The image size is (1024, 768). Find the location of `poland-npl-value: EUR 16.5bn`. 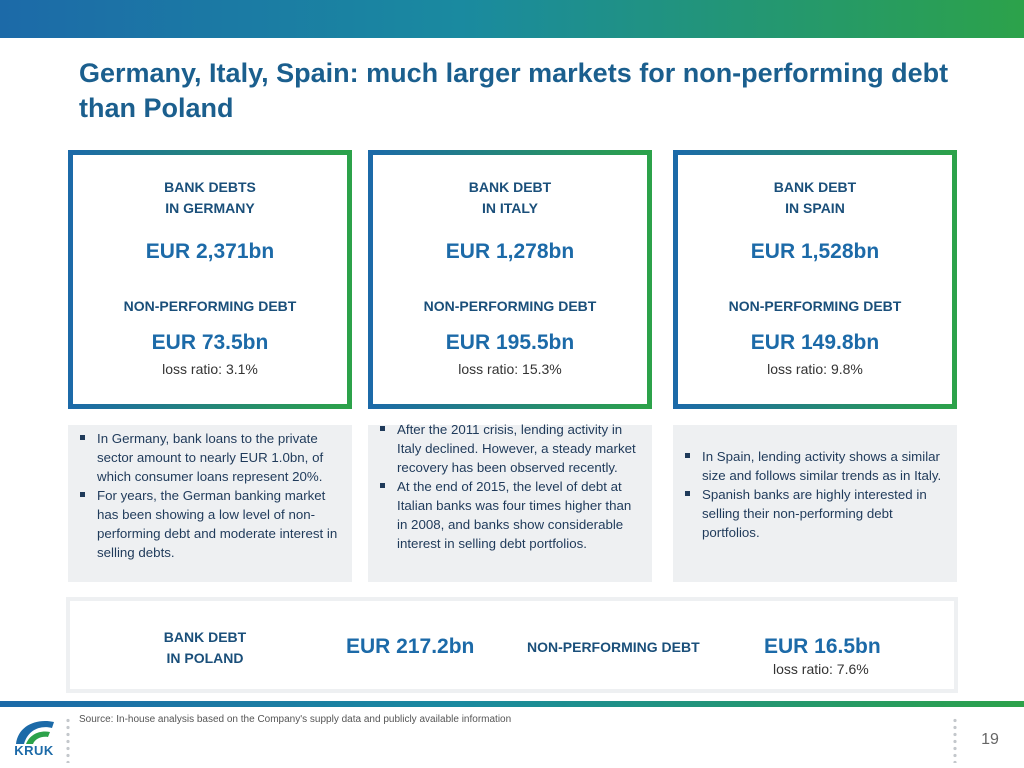

poland-npl-value: EUR 16.5bn is located at coordinates (822, 646).